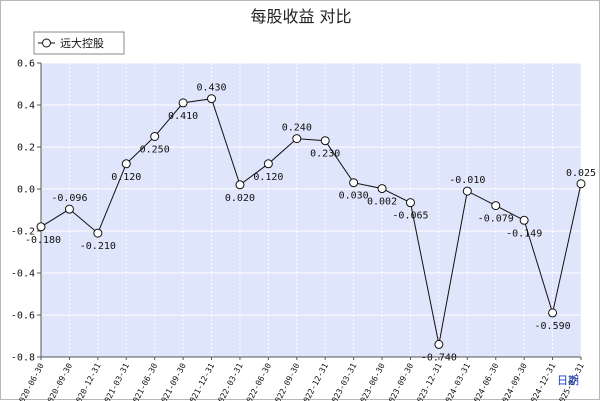 The height and width of the screenshot is (401, 600). What do you see at coordinates (553, 326) in the screenshot?
I see `data-label: -0.590` at bounding box center [553, 326].